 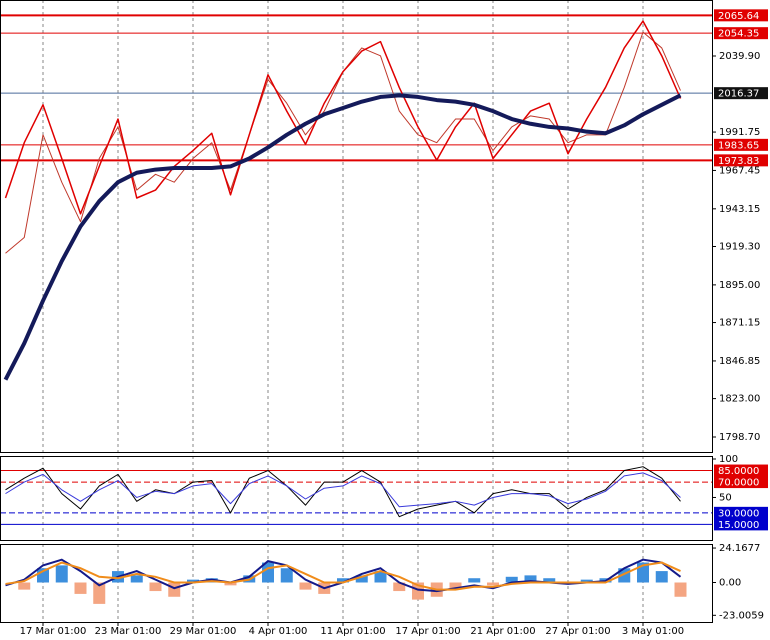 What do you see at coordinates (53, 631) in the screenshot?
I see `x-tick-label: 17 Mar 01:00` at bounding box center [53, 631].